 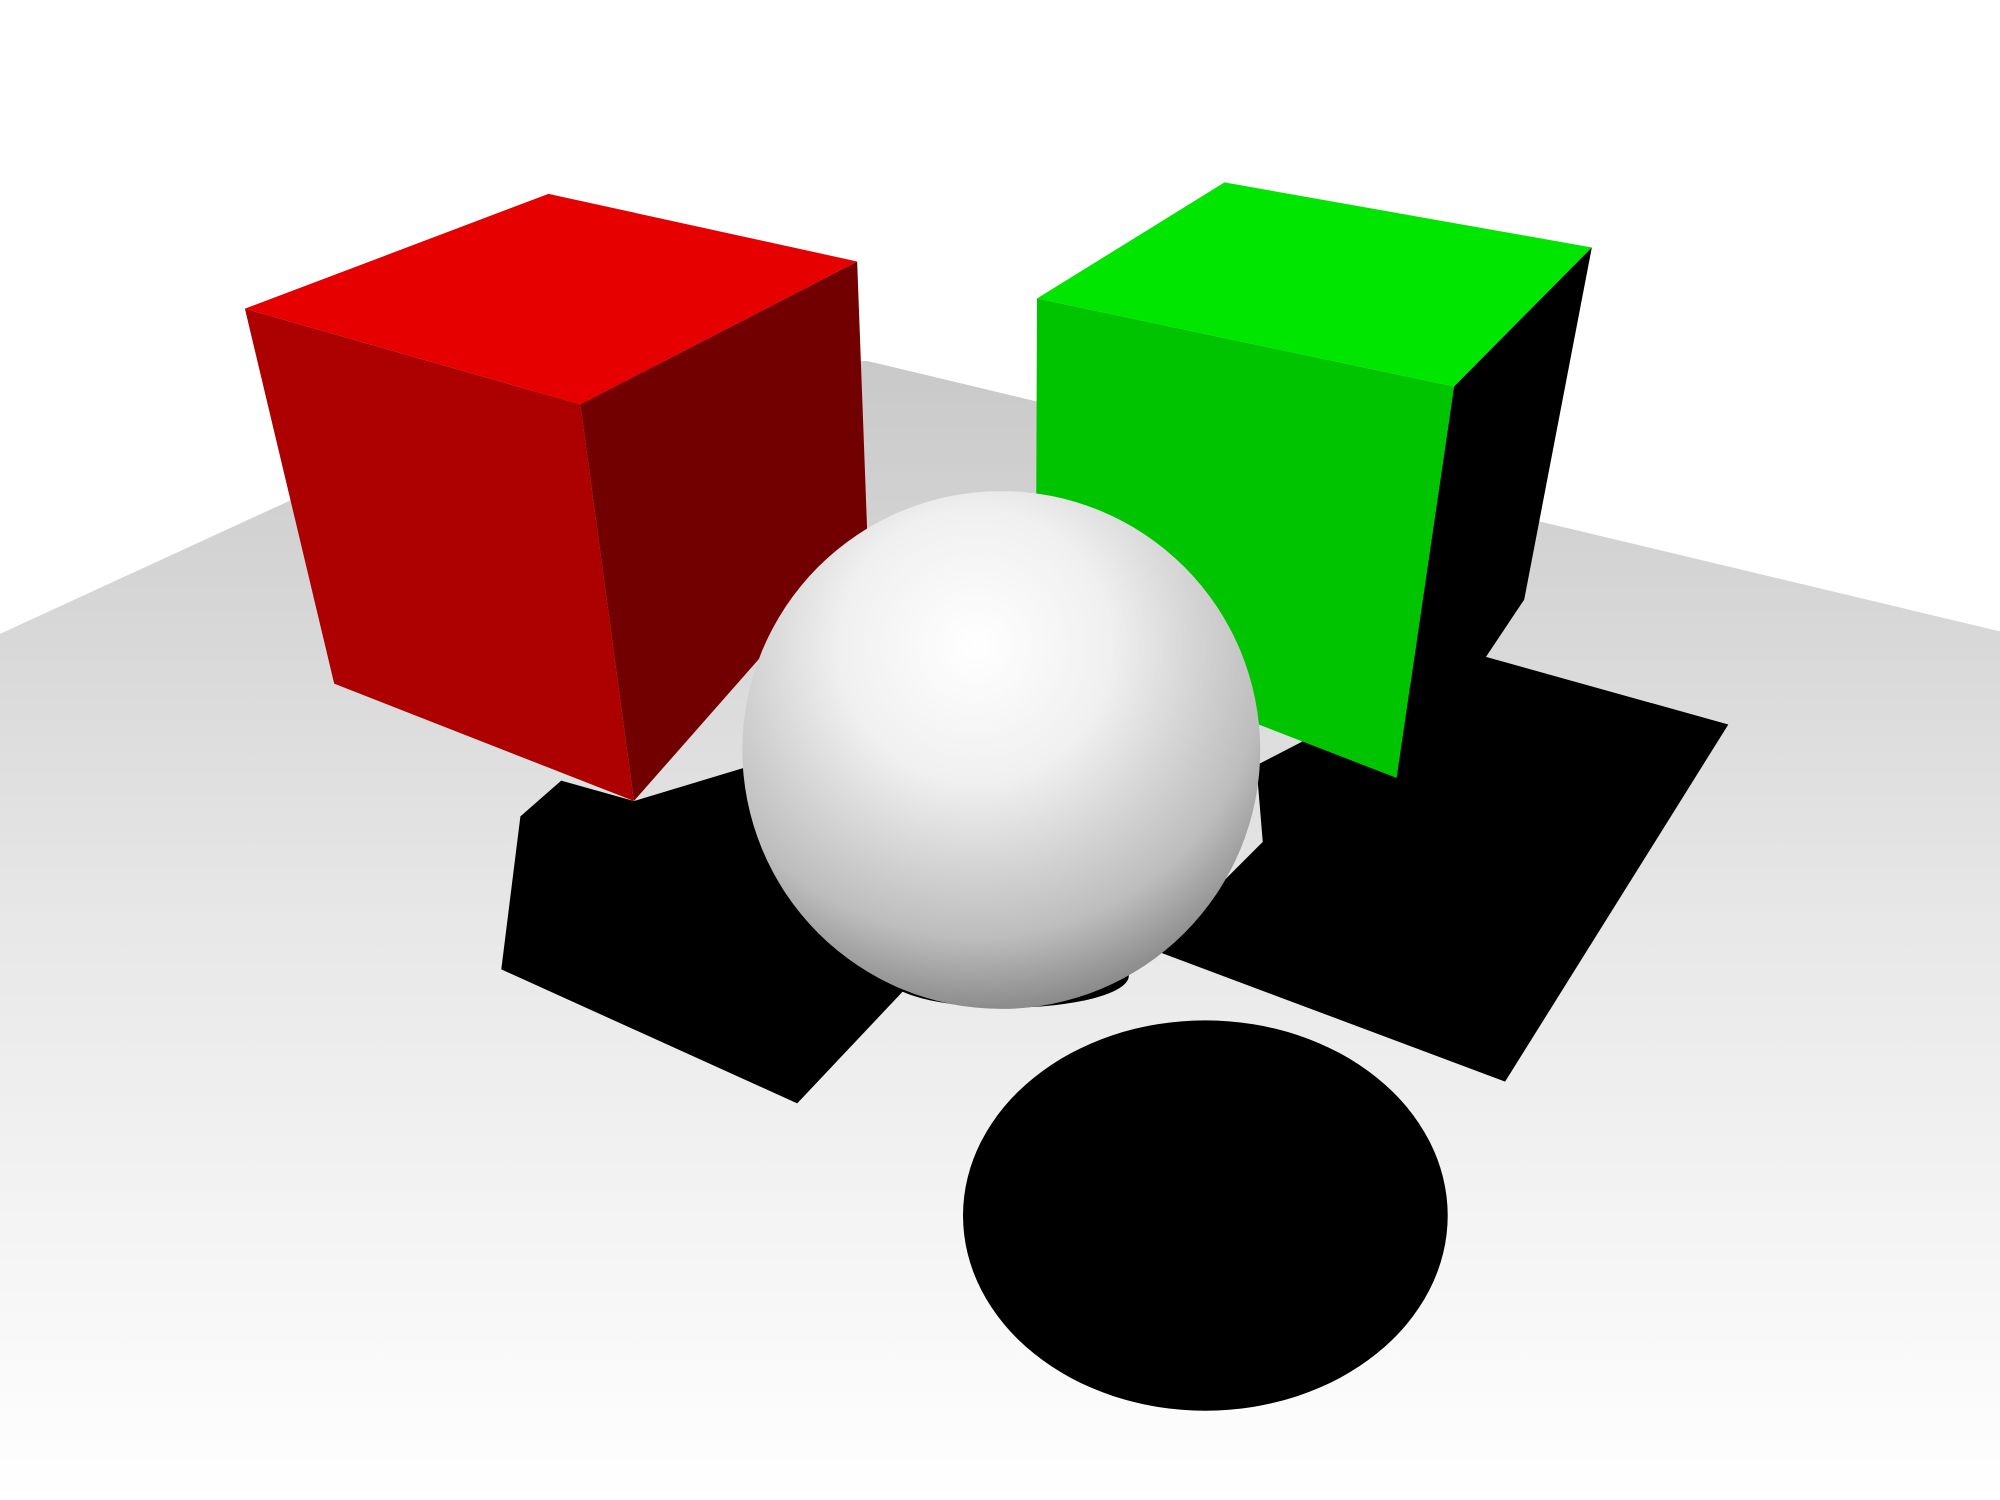 What do you see at coordinates (724, 531) in the screenshot?
I see `red-cube-side` at bounding box center [724, 531].